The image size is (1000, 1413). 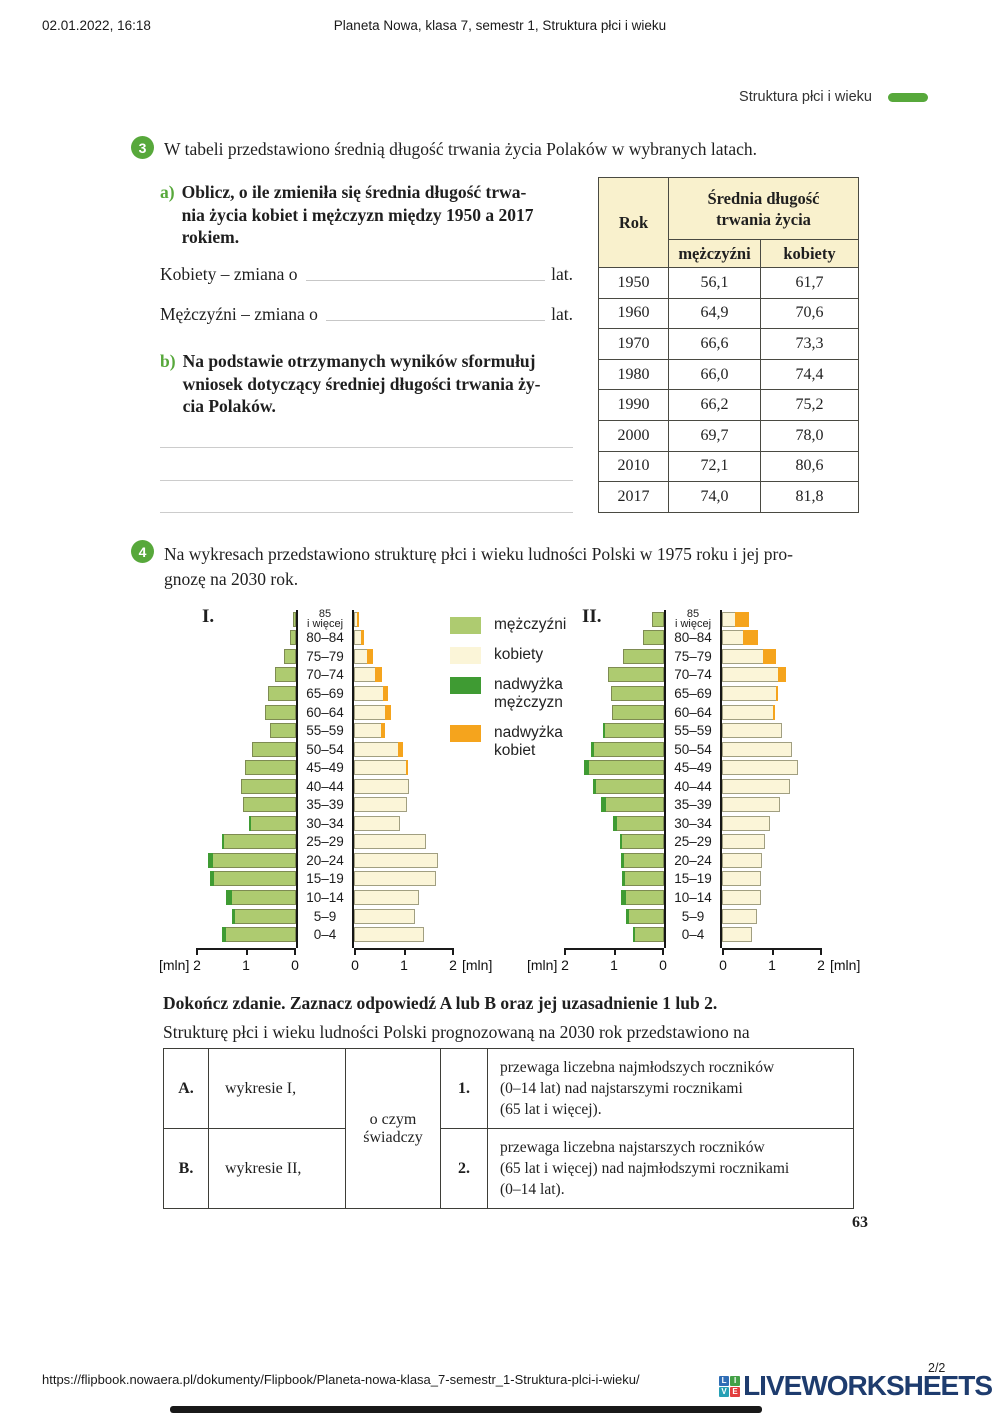 What do you see at coordinates (763, 208) in the screenshot?
I see `life-table-header-span: Średnia długość trwania życia` at bounding box center [763, 208].